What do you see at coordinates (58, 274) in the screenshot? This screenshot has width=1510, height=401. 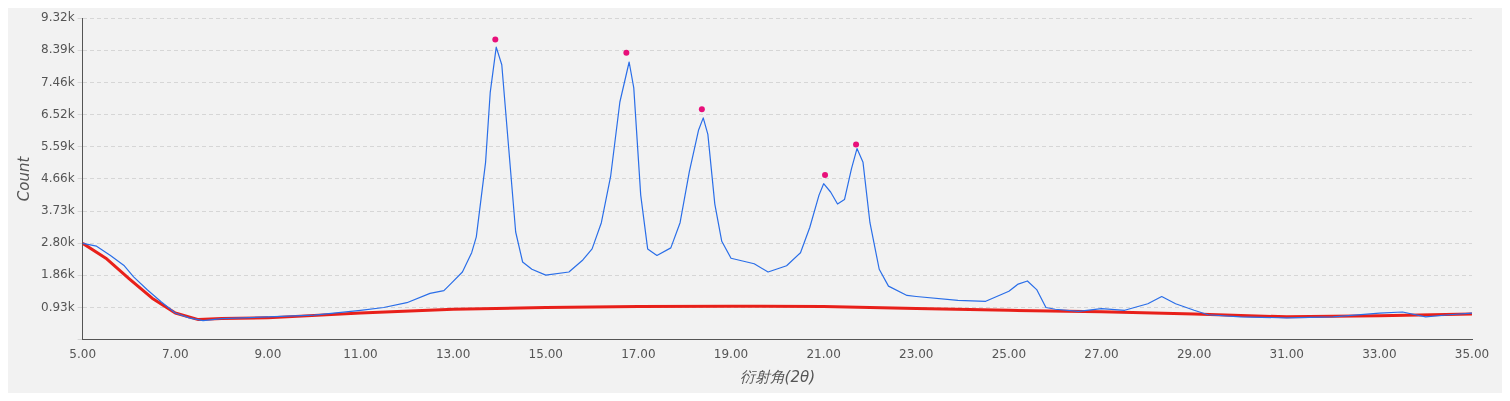 I see `y-tick-label: 1.86k` at bounding box center [58, 274].